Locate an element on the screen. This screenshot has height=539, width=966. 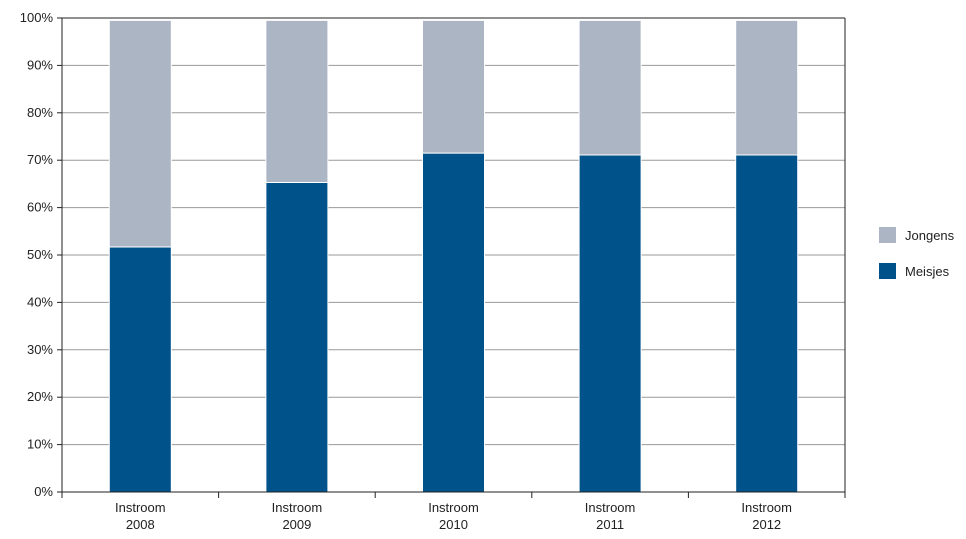
x-tick-label: 2010 is located at coordinates (453, 524).